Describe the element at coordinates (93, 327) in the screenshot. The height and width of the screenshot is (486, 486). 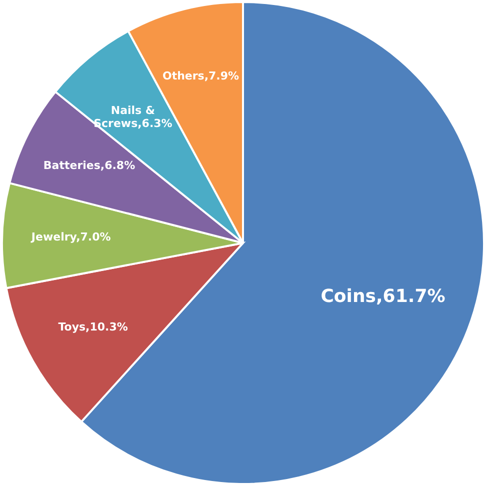
I see `slice-label: Toys,10.3%` at that location.